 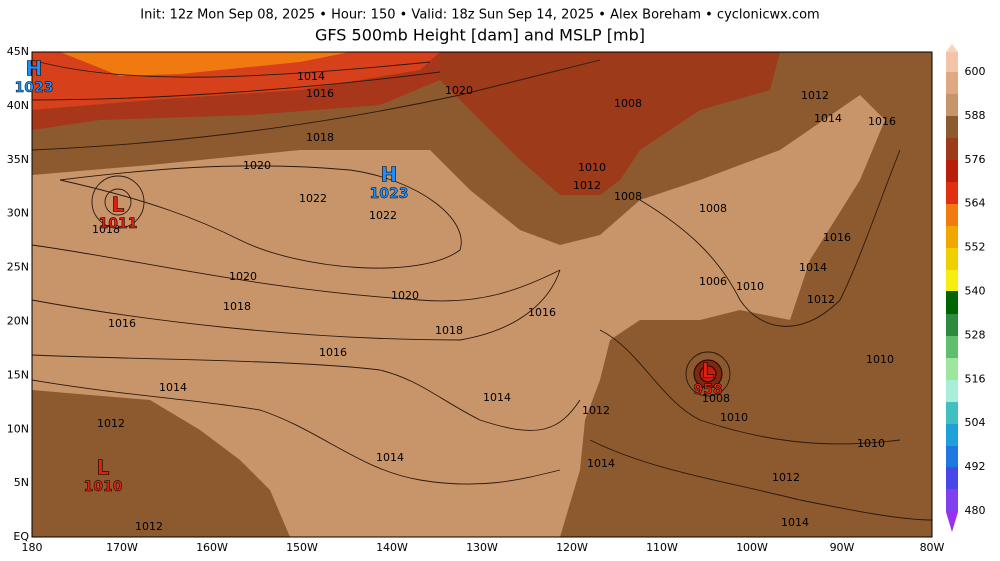 I want to click on center-pressure: 1011, so click(x=118, y=224).